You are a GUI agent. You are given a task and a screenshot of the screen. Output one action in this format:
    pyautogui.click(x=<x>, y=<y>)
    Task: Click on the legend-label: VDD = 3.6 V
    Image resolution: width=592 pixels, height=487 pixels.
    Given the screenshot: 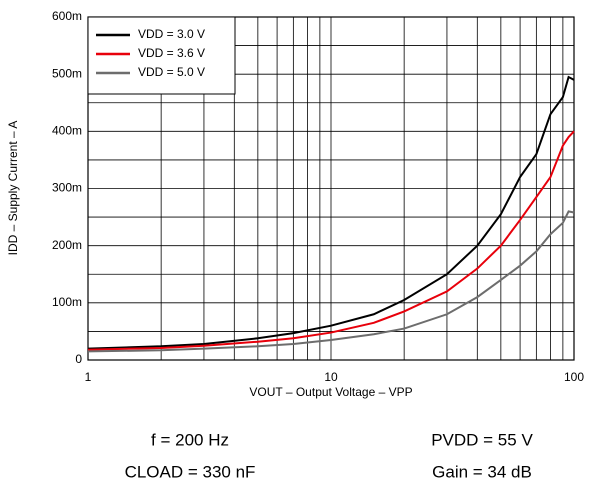 What is the action you would take?
    pyautogui.click(x=171, y=53)
    